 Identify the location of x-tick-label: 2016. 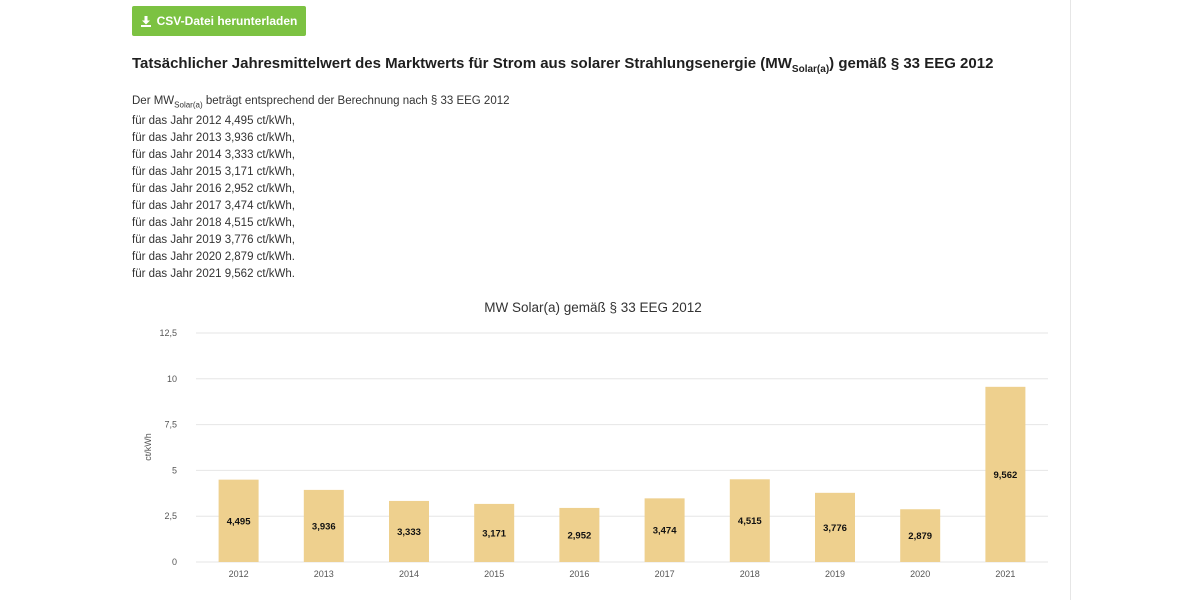
(579, 574).